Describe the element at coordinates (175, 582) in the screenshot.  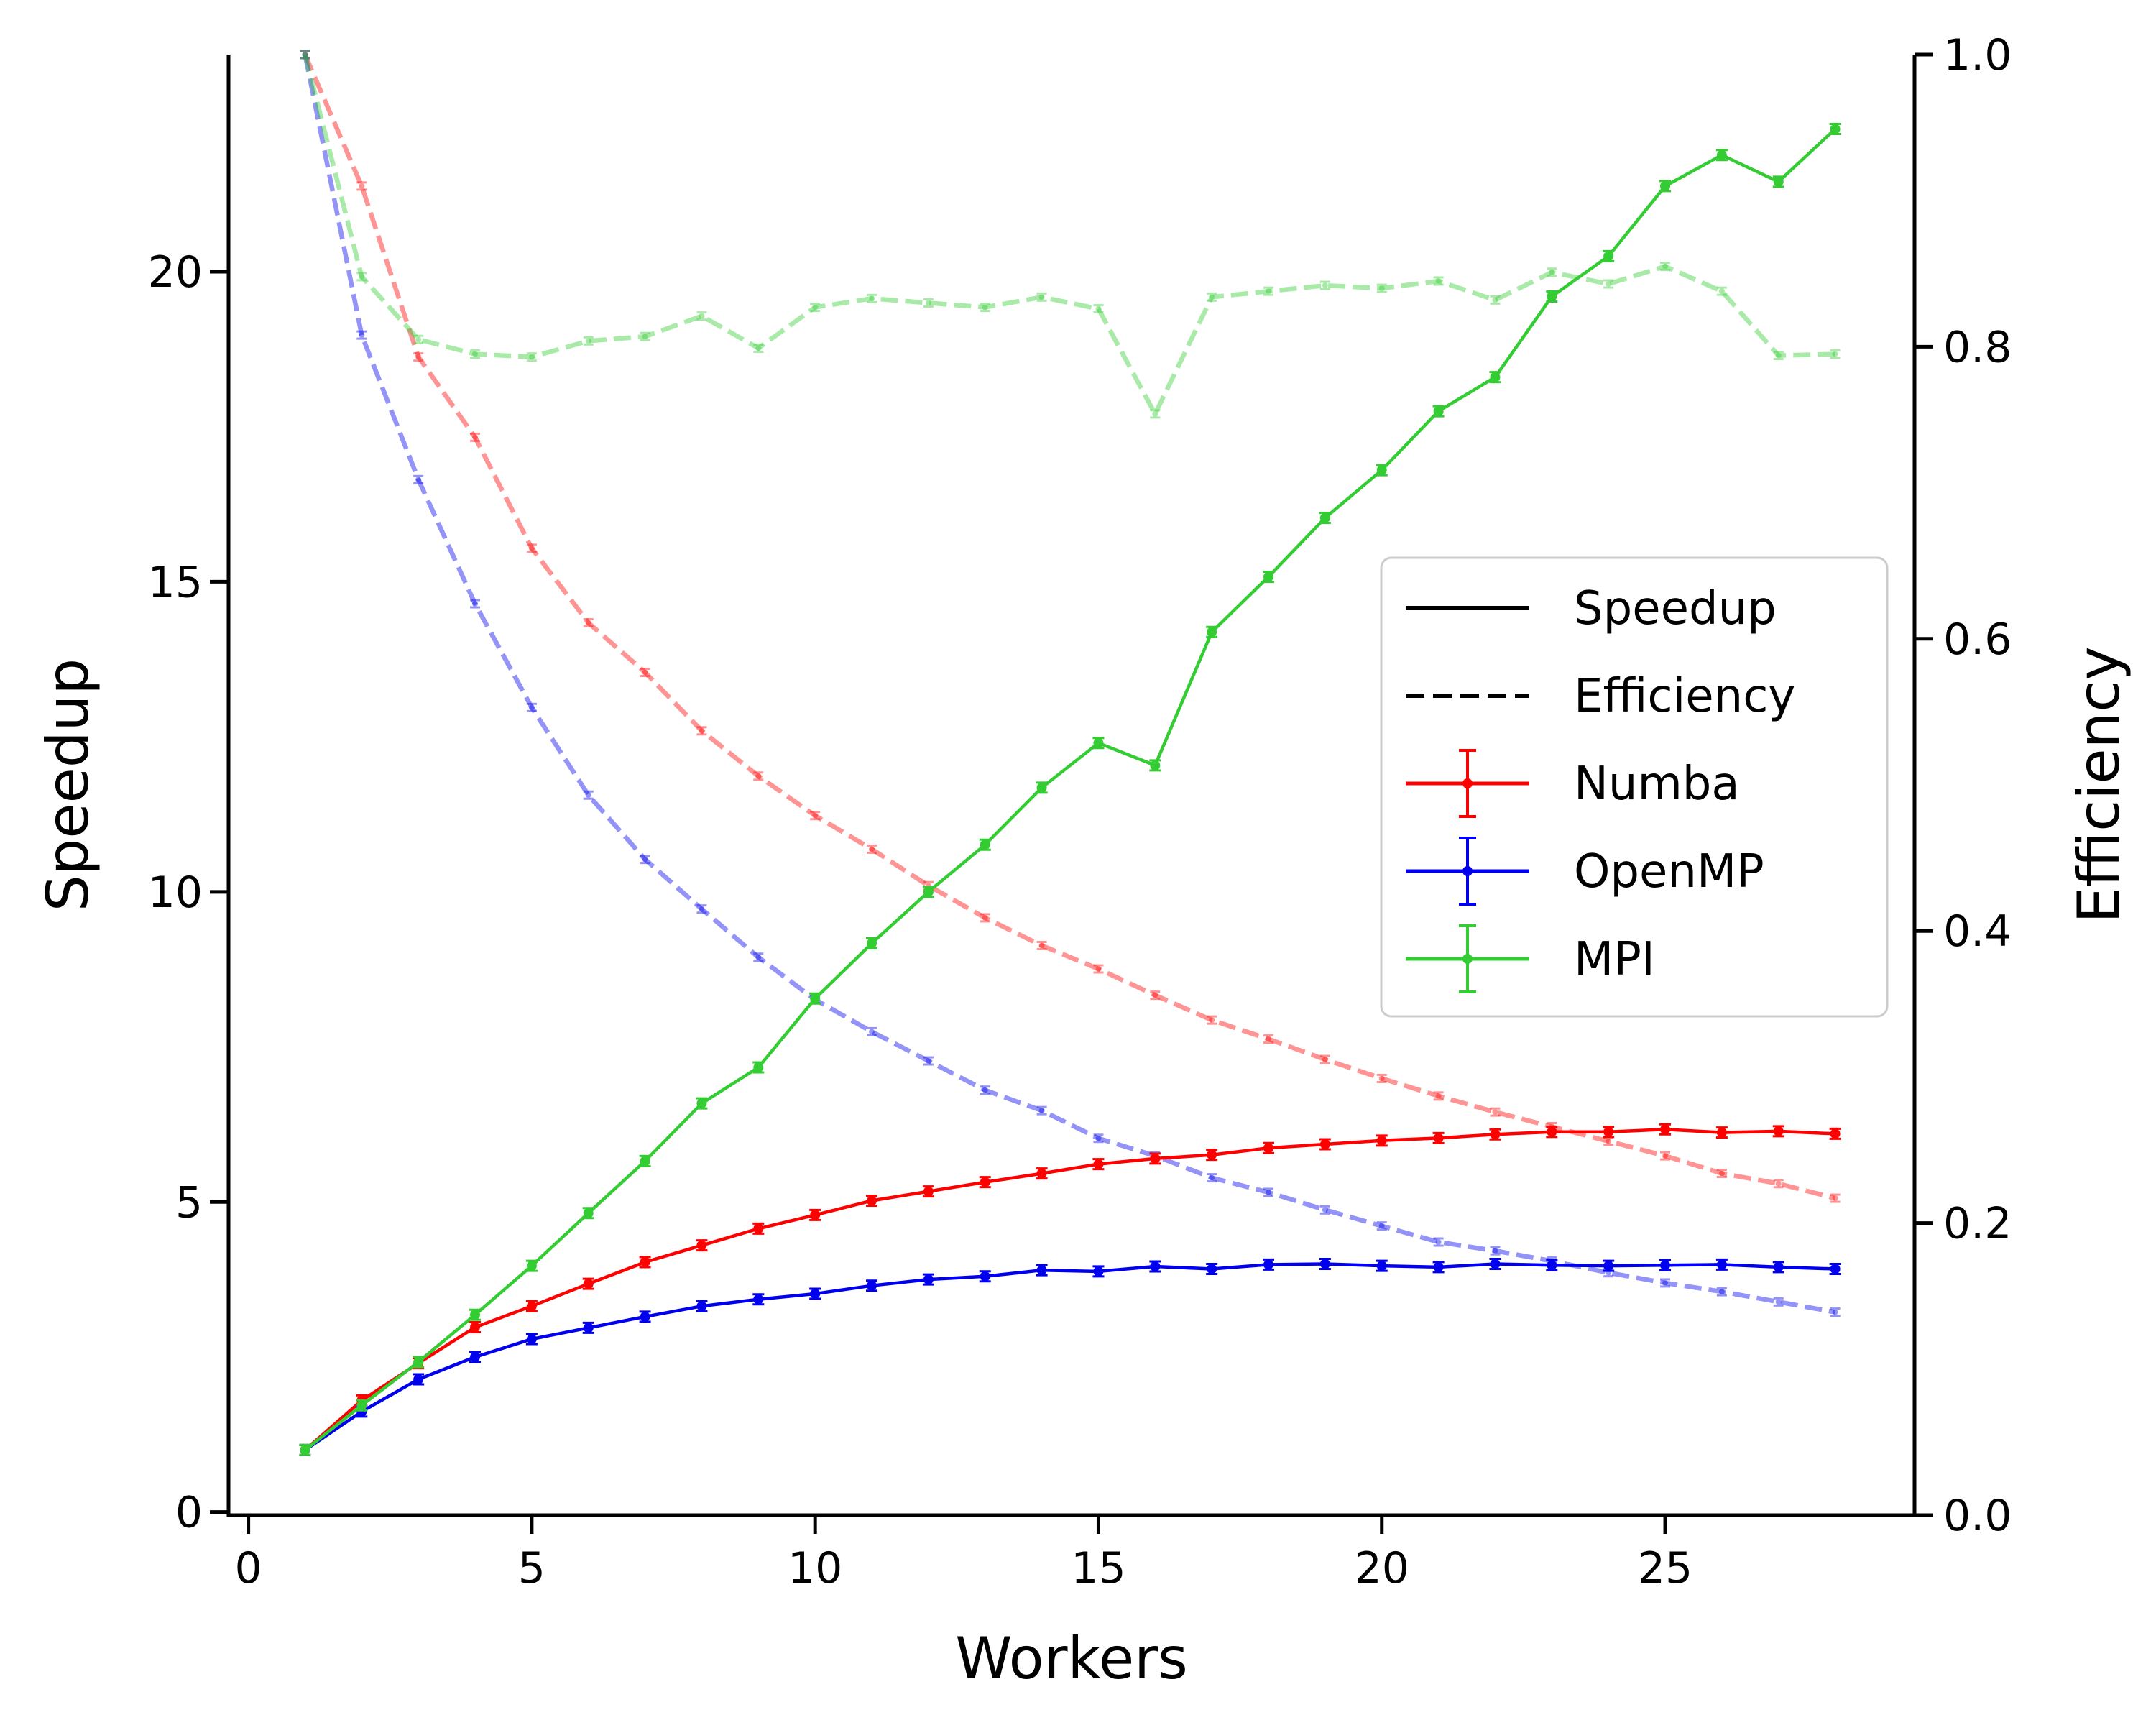
I see `y-left-tick-label: 15` at that location.